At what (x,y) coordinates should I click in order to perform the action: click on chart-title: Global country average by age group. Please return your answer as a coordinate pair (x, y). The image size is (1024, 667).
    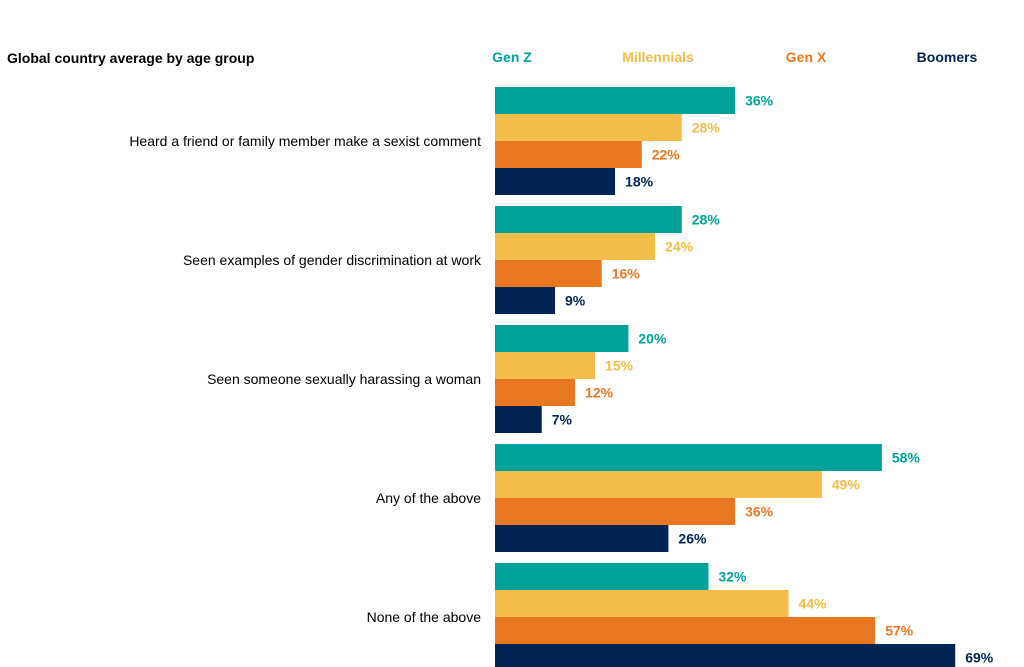
    Looking at the image, I should click on (130, 58).